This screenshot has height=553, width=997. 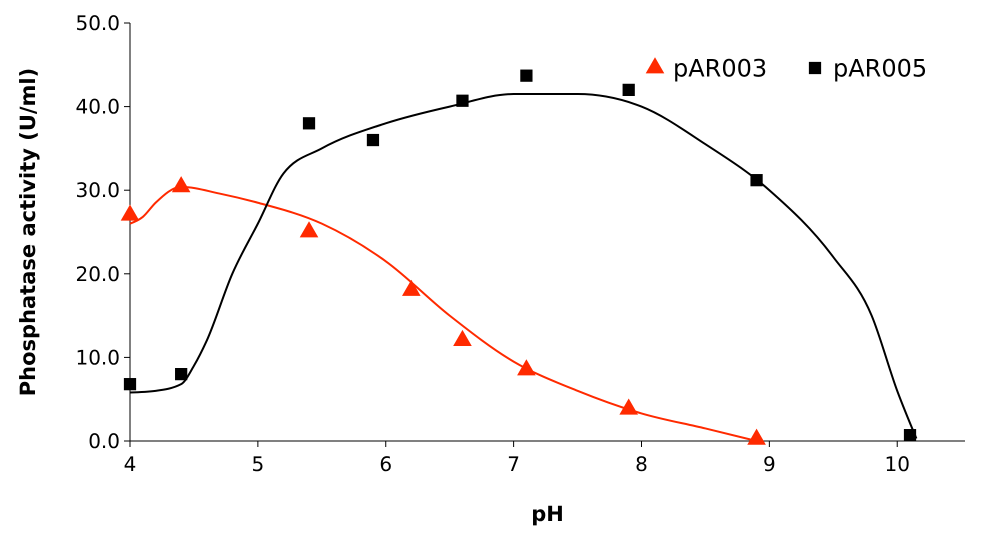 I want to click on y-tick-label: 20.0, so click(x=97, y=274).